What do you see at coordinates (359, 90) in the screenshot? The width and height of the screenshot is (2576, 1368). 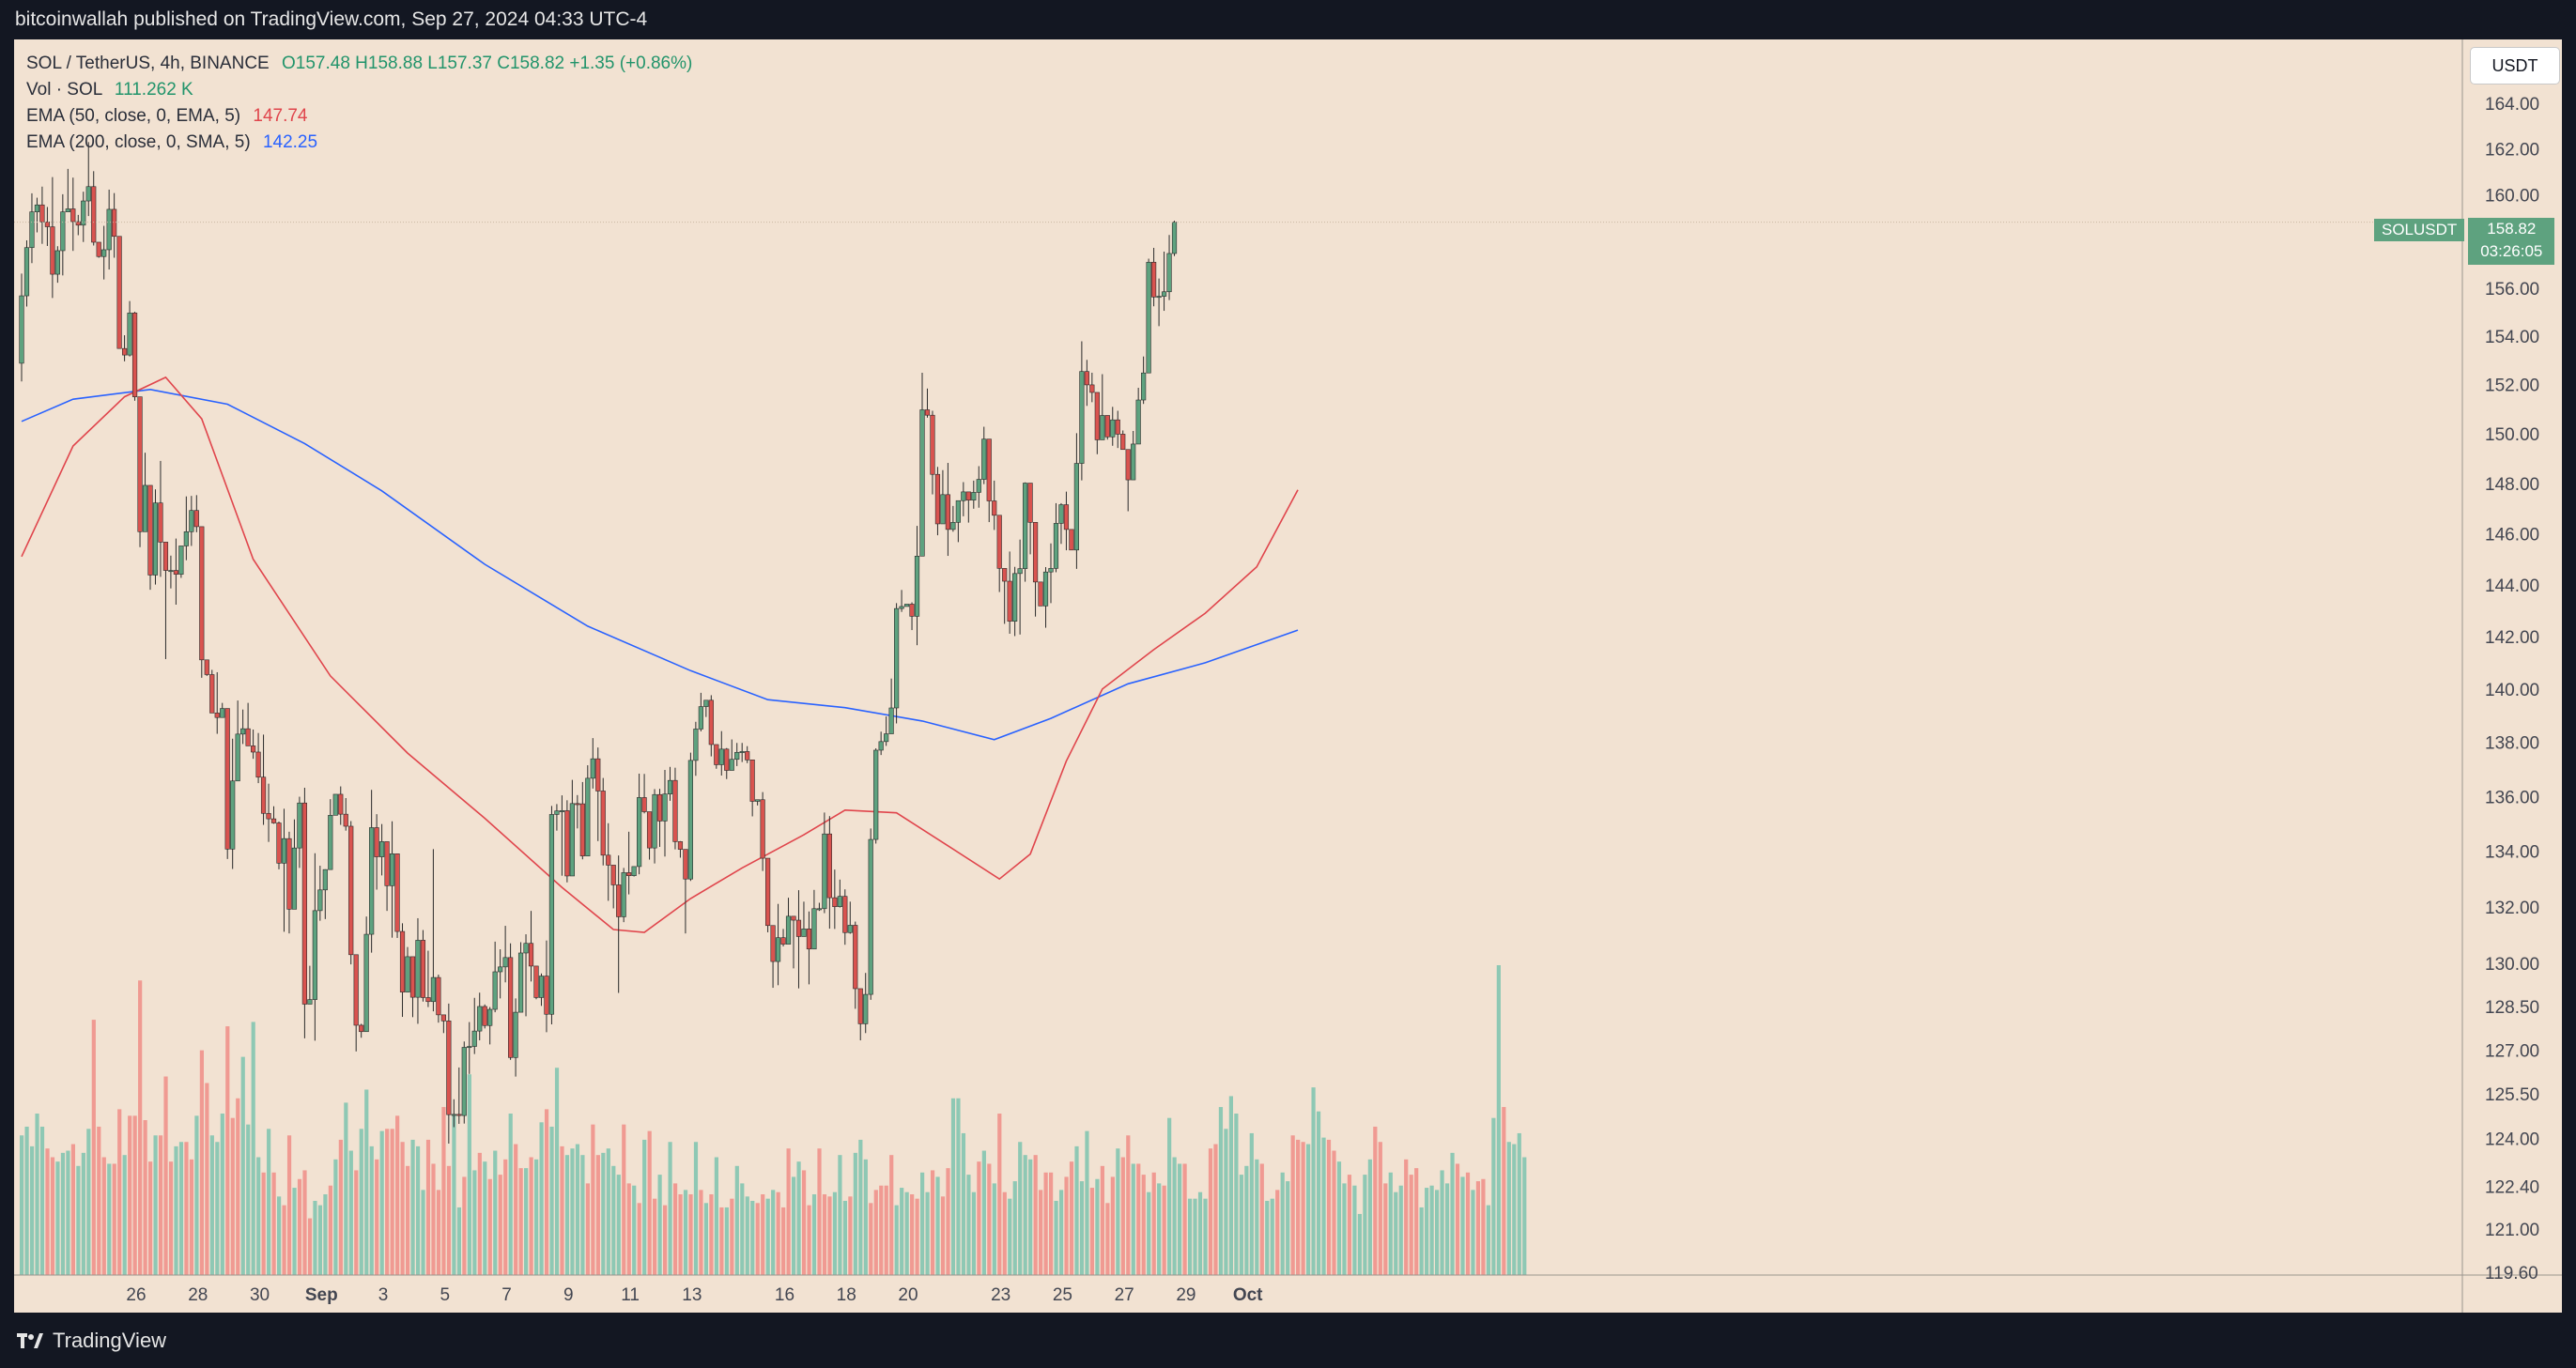 I see `legend-volume-row: Vol · SOL 111.262 K` at bounding box center [359, 90].